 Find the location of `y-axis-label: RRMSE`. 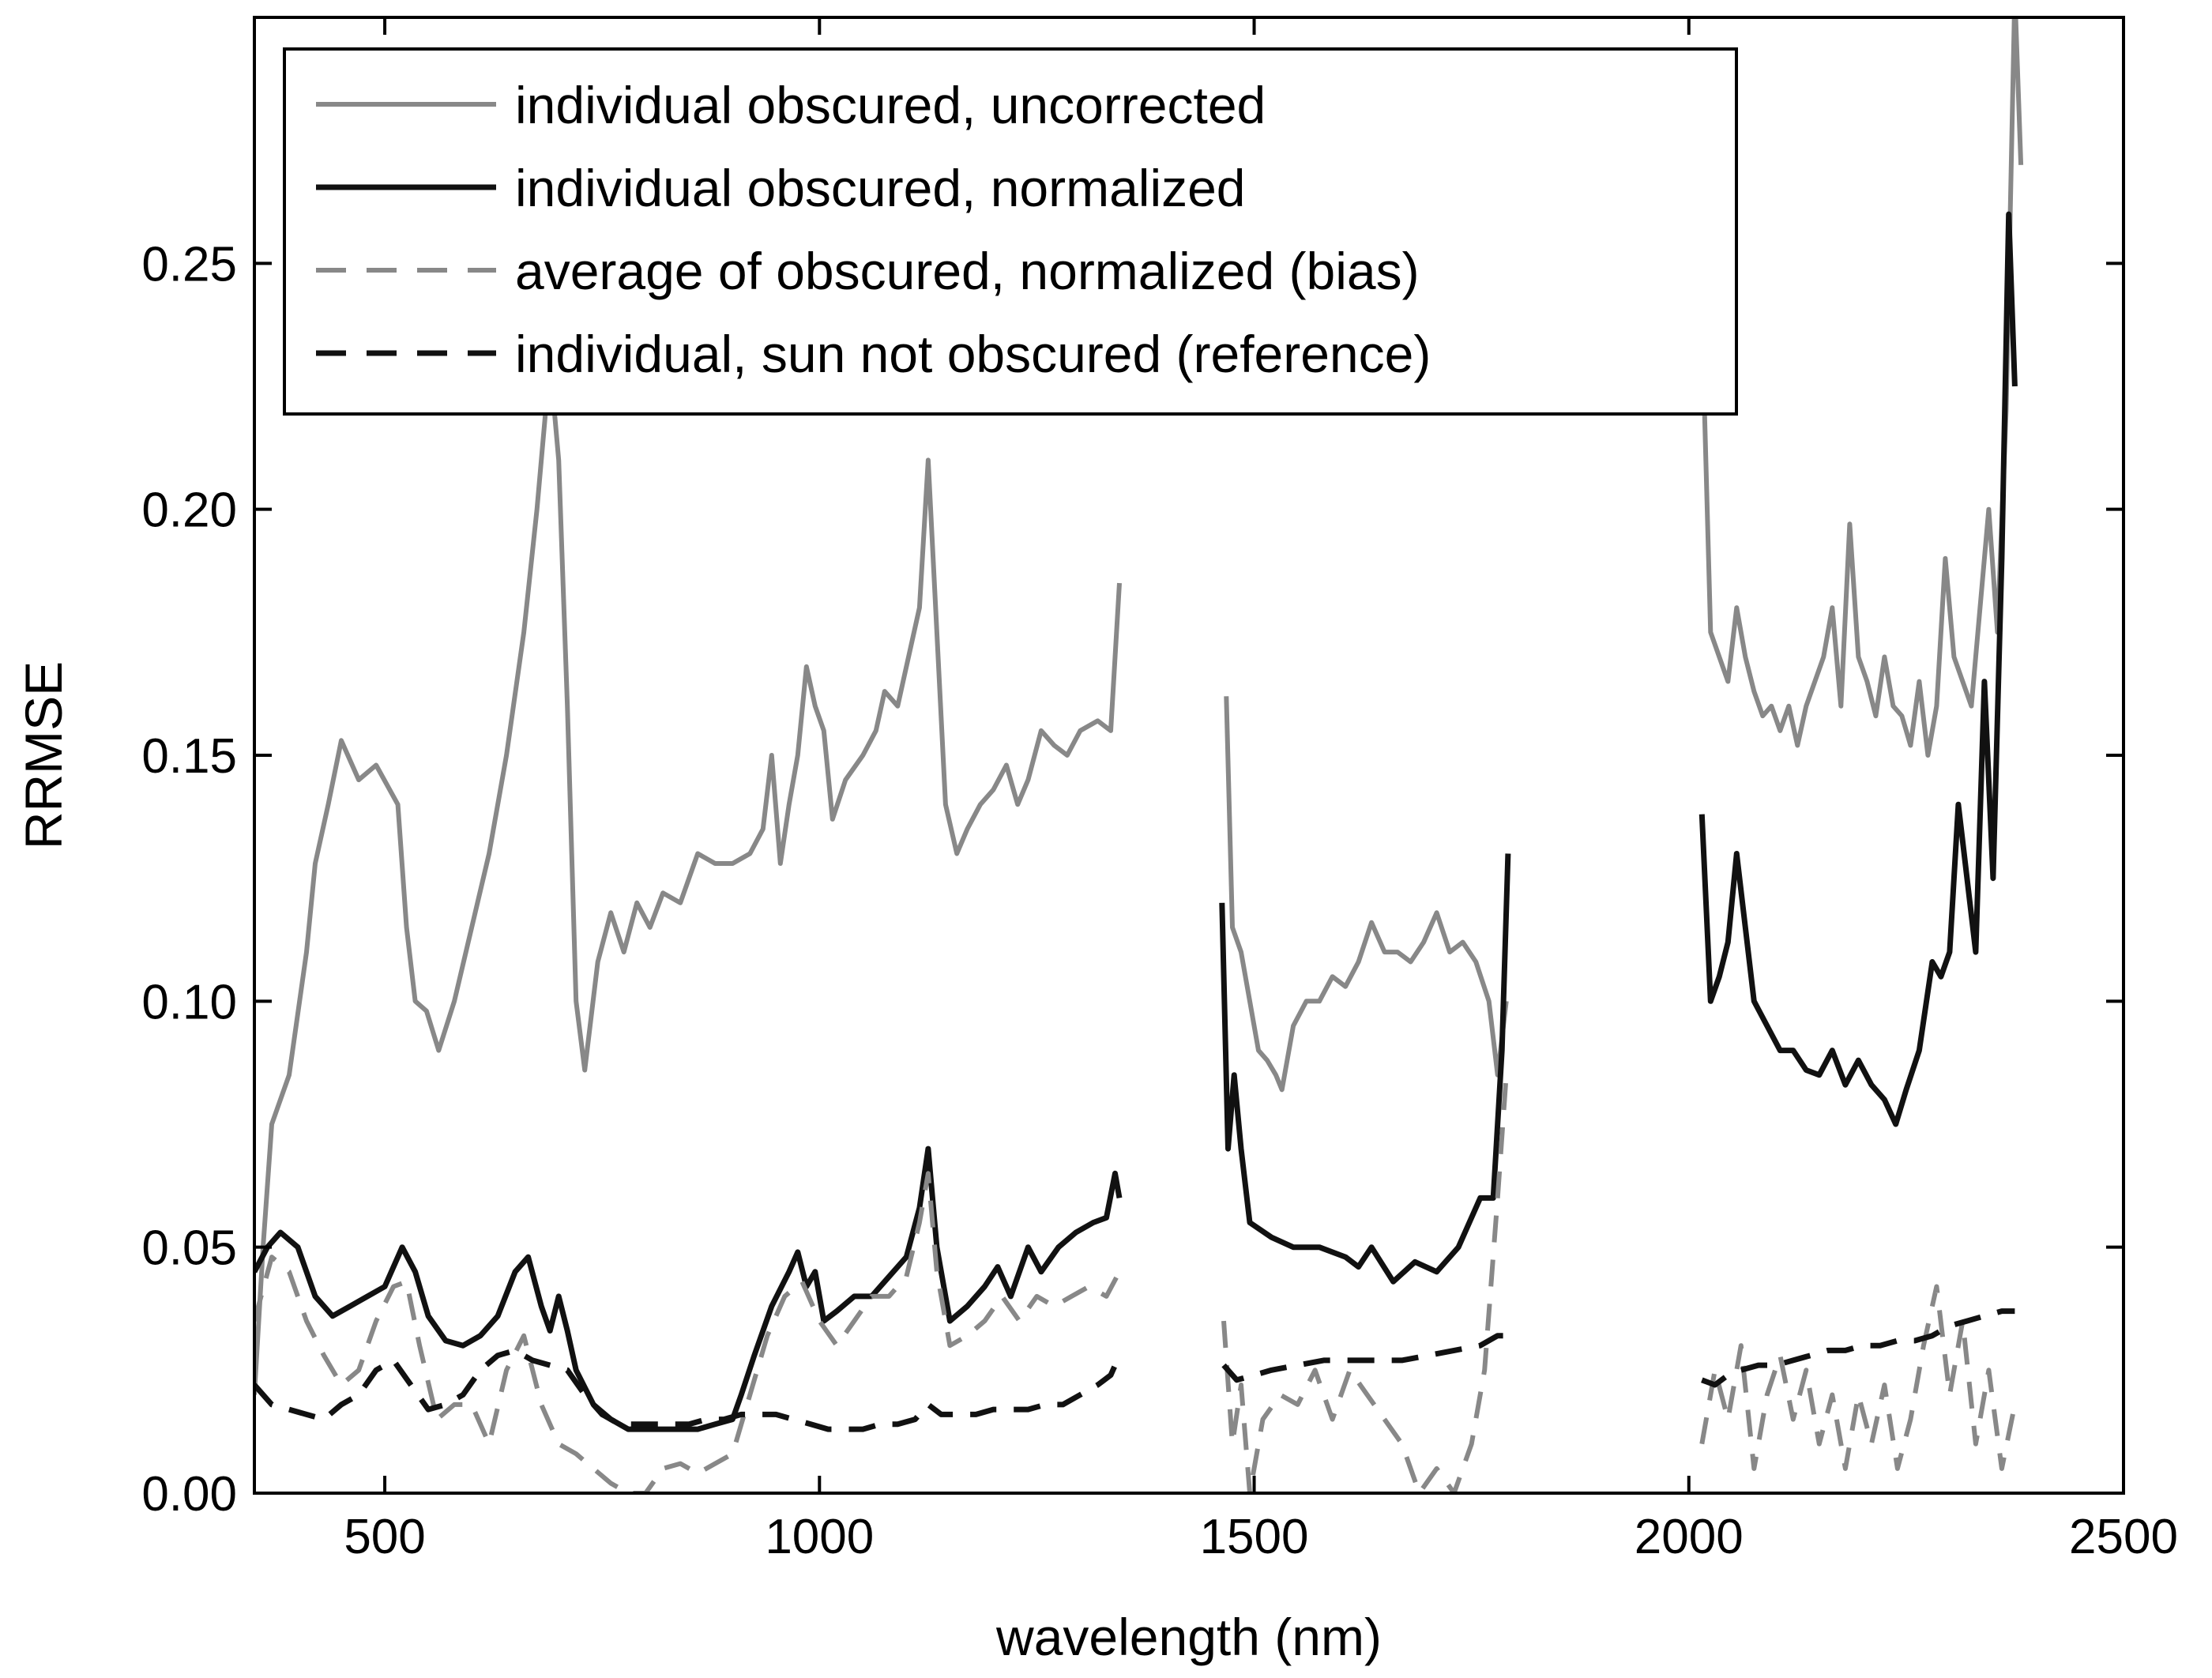

y-axis-label: RRMSE is located at coordinates (44, 755).